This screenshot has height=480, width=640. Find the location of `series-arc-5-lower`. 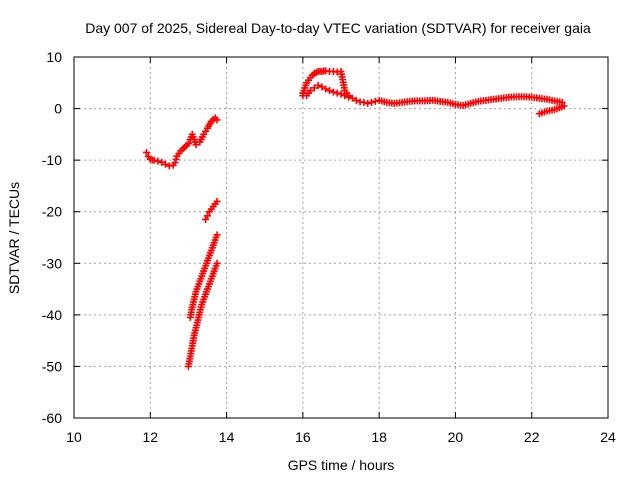

series-arc-5-lower is located at coordinates (326, 91).